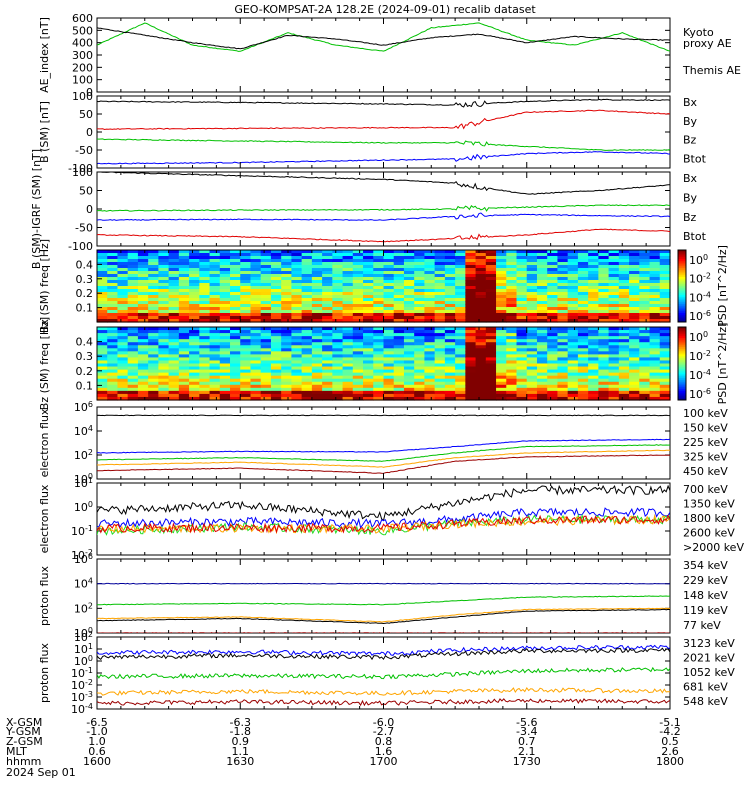 The height and width of the screenshot is (800, 750). Describe the element at coordinates (84, 228) in the screenshot. I see `y-tick-label: -50` at that location.